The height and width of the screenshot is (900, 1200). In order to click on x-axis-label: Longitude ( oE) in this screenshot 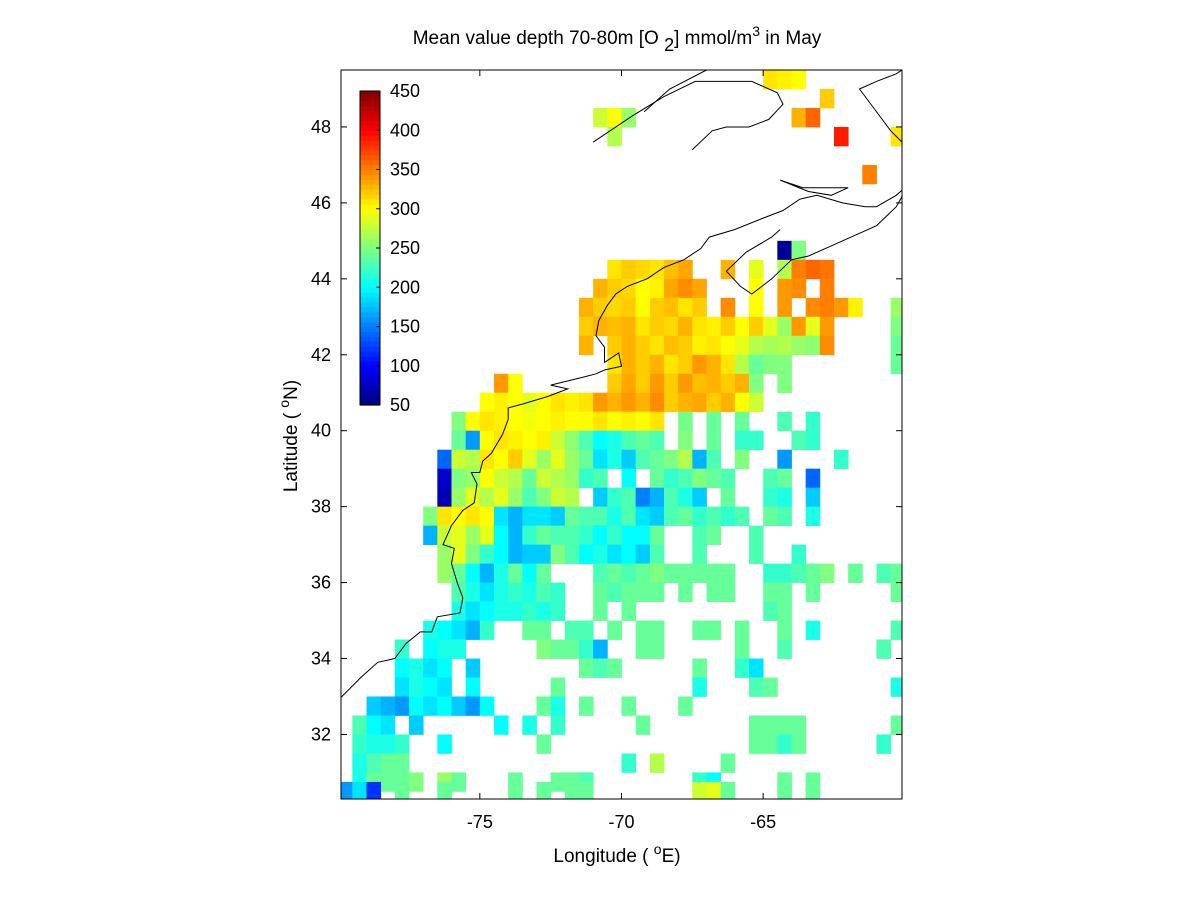, I will do `click(616, 854)`.